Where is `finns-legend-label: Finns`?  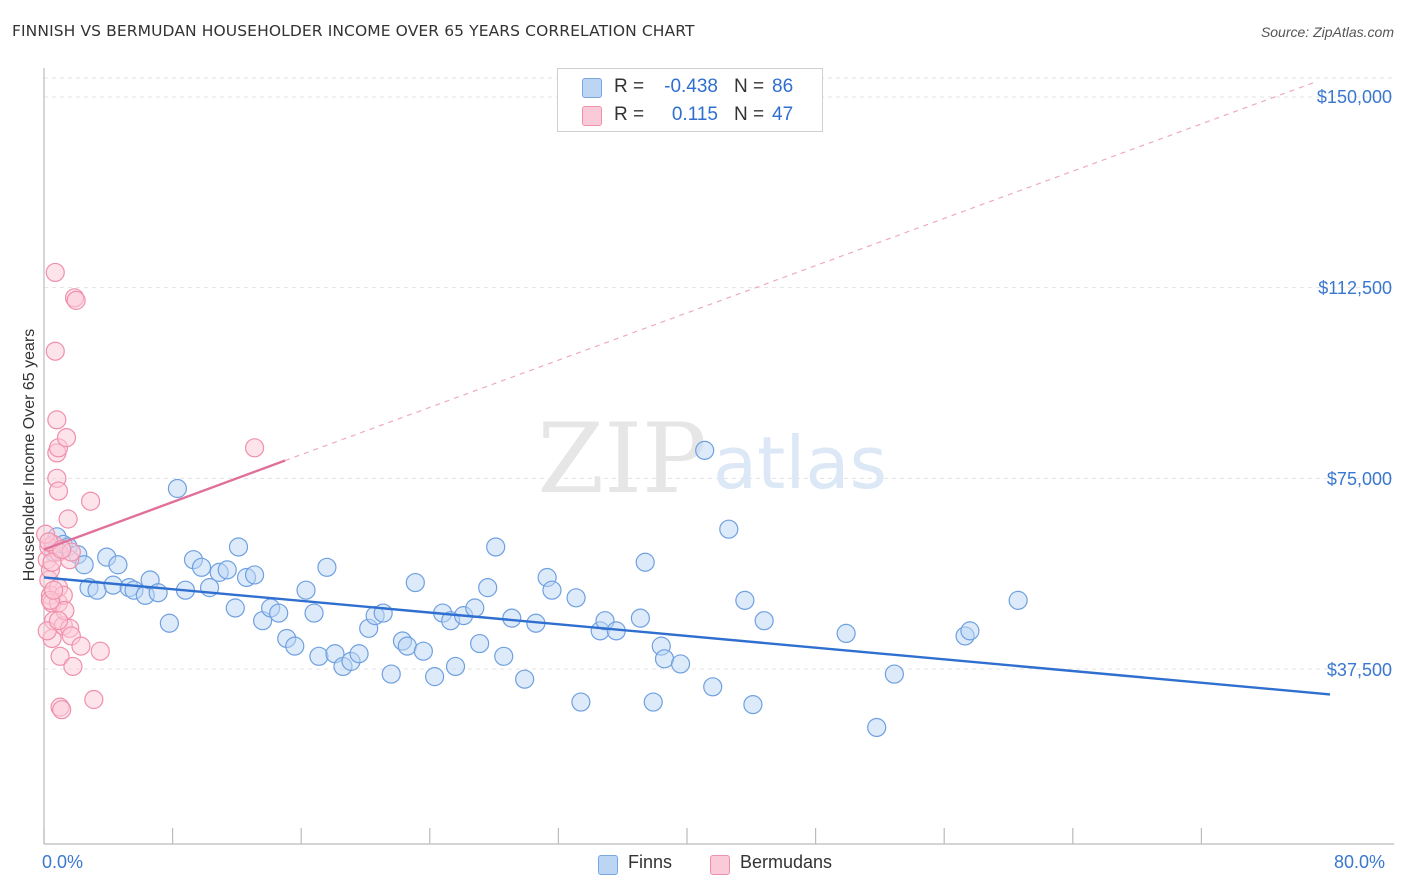
finns-legend-label: Finns is located at coordinates (650, 862).